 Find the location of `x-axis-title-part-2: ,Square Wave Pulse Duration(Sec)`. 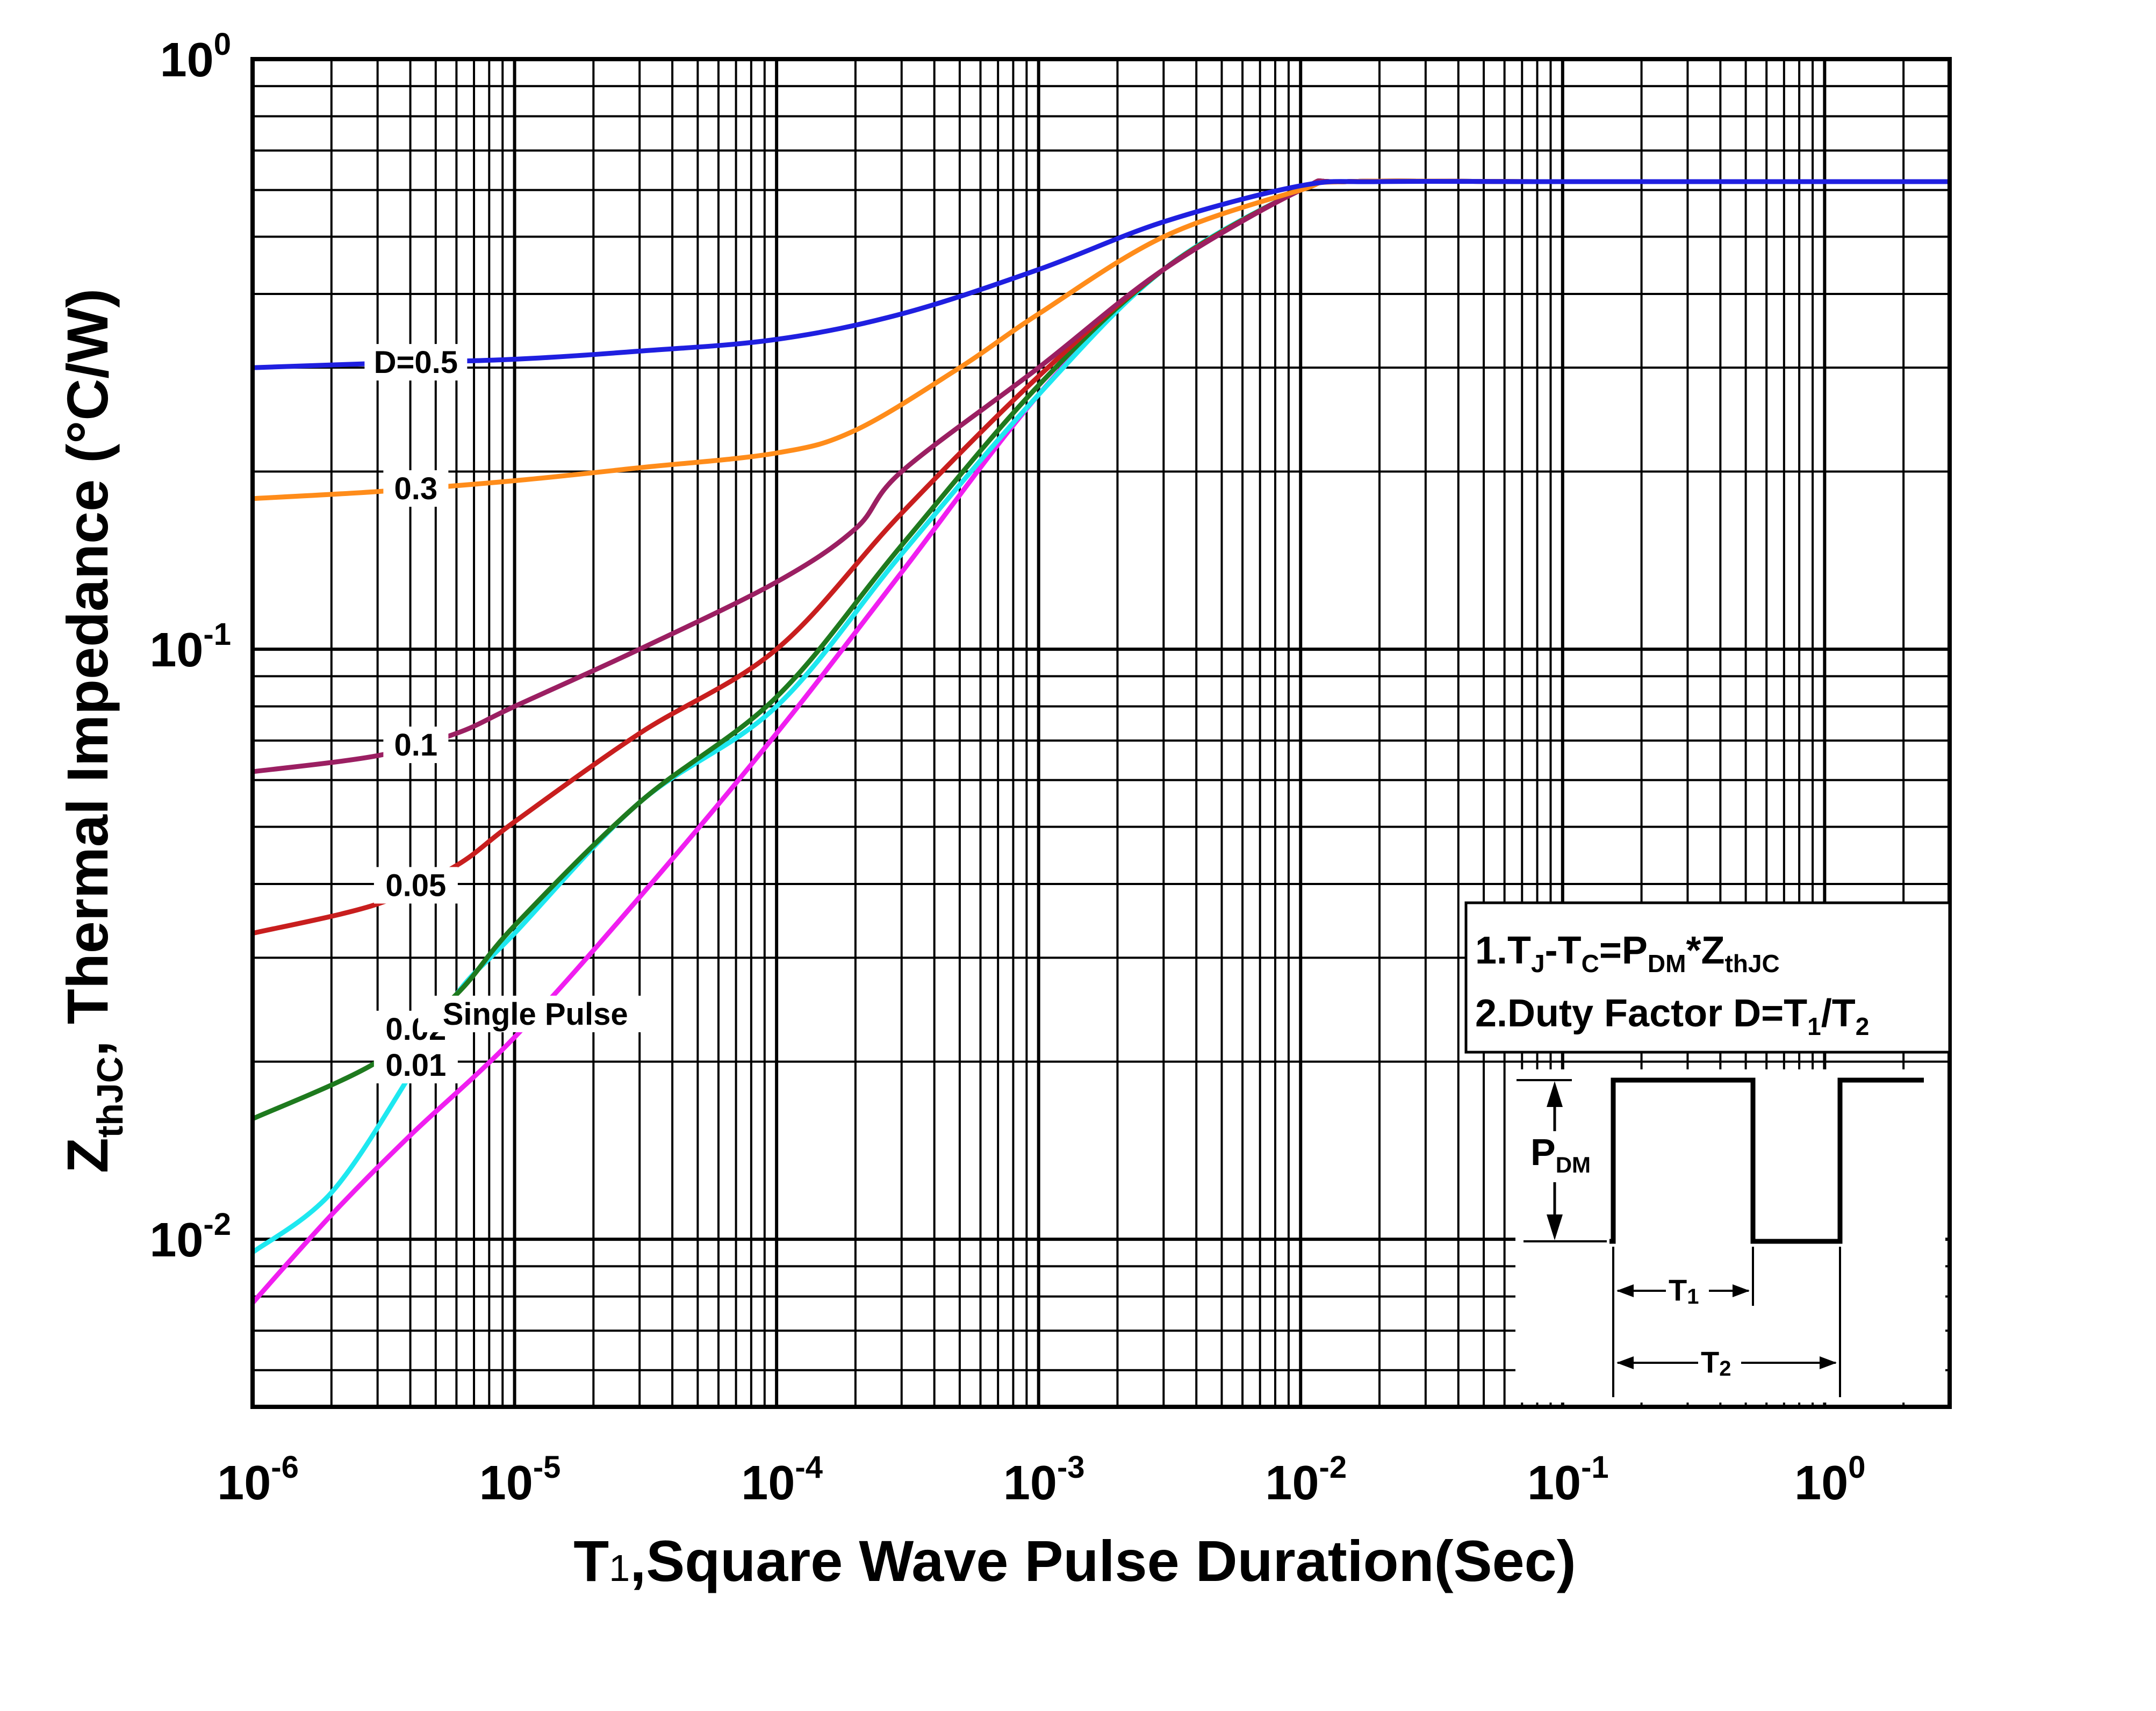

x-axis-title-part-2: ,Square Wave Pulse Duration(Sec) is located at coordinates (1103, 1560).